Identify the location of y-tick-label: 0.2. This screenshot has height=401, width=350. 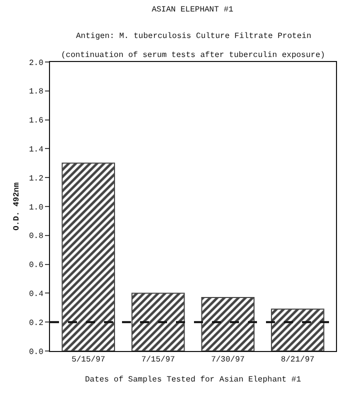
(36, 323).